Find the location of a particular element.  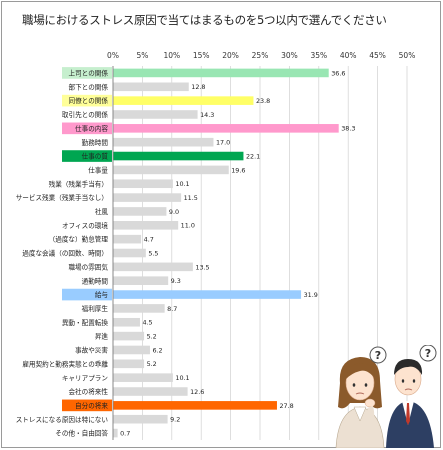

data-label: 0.7 is located at coordinates (125, 433).